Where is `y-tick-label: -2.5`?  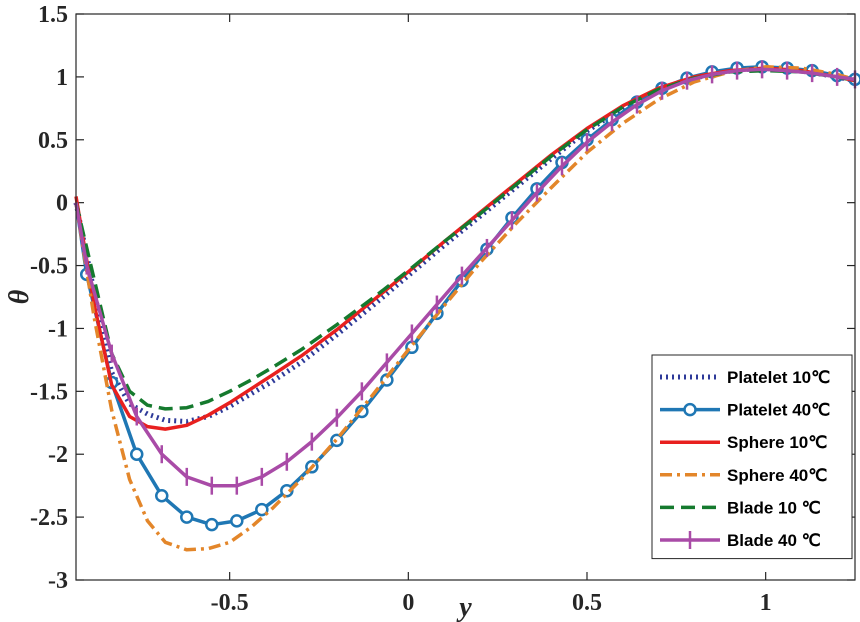 y-tick-label: -2.5 is located at coordinates (49, 518).